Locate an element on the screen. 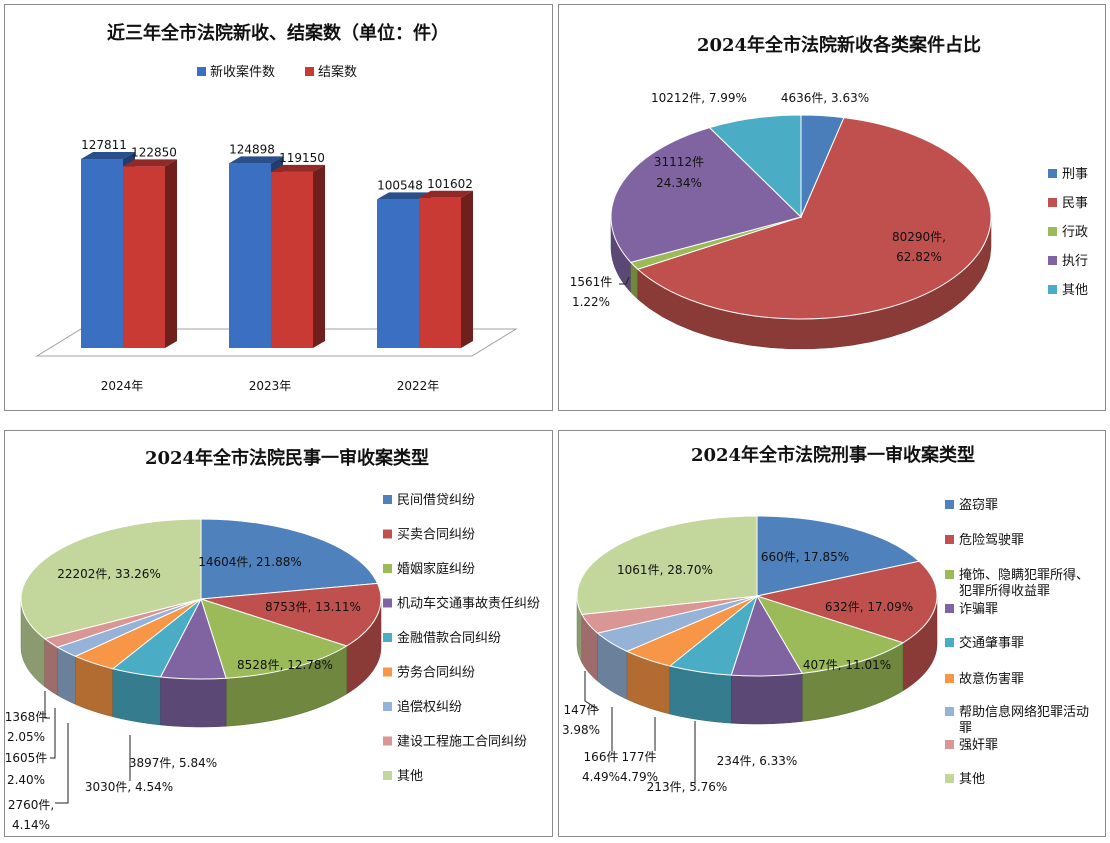 This screenshot has height=843, width=1110. bar-data-label: 100548 is located at coordinates (400, 185).